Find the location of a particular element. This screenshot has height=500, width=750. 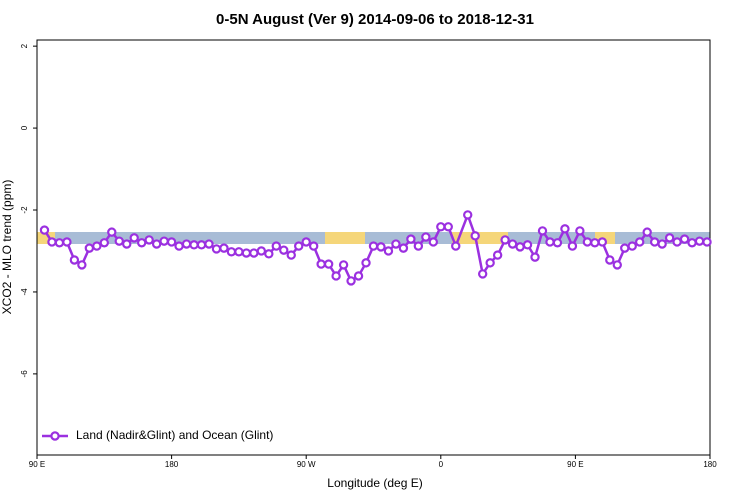

x-axis-label: Longitude (deg E) is located at coordinates (374, 483).